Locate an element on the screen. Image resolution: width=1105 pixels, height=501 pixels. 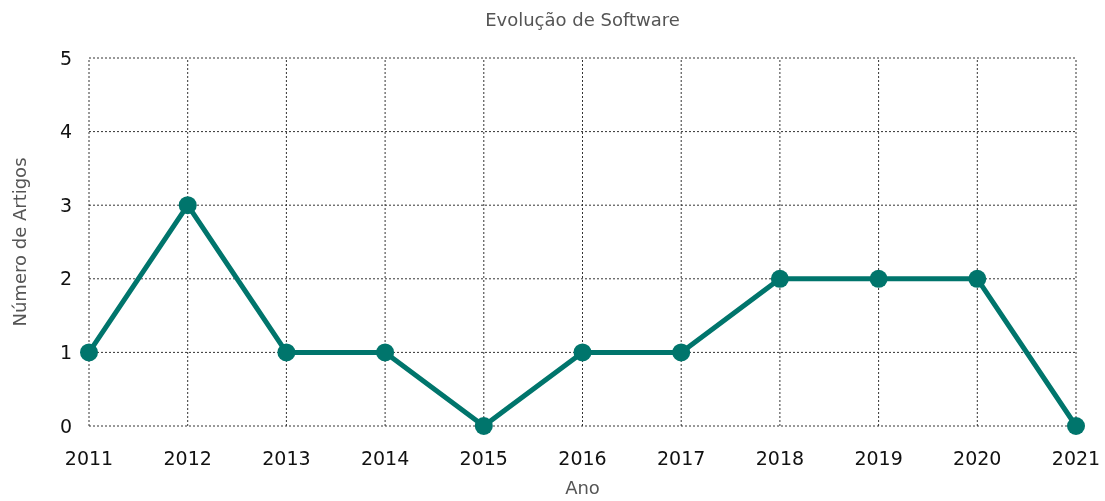
x-tick-label: 2013 is located at coordinates (286, 458).